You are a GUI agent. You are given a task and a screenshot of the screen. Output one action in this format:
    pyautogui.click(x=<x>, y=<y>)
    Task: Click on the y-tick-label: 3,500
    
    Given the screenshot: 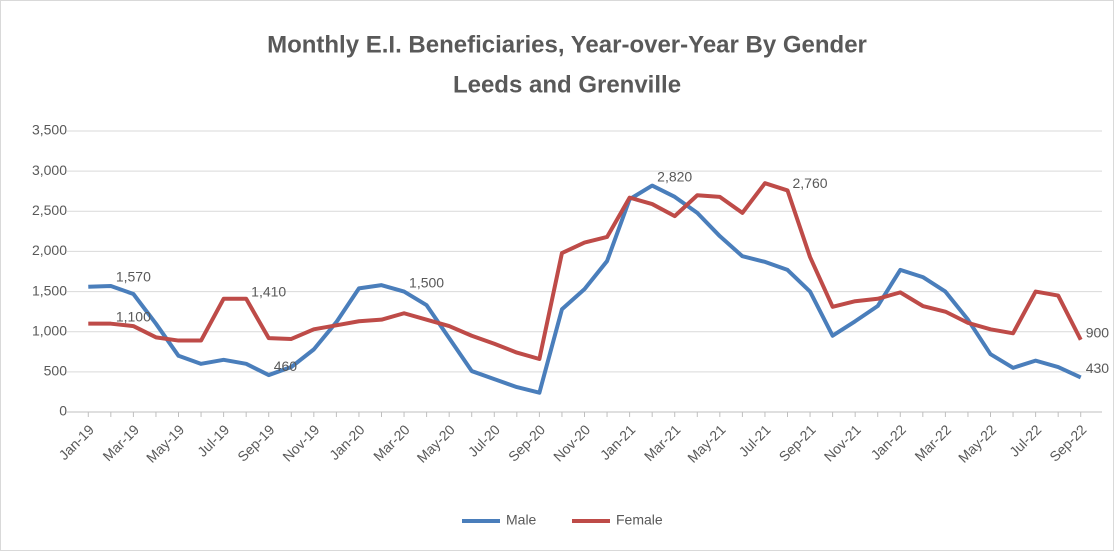 What is the action you would take?
    pyautogui.click(x=49, y=130)
    